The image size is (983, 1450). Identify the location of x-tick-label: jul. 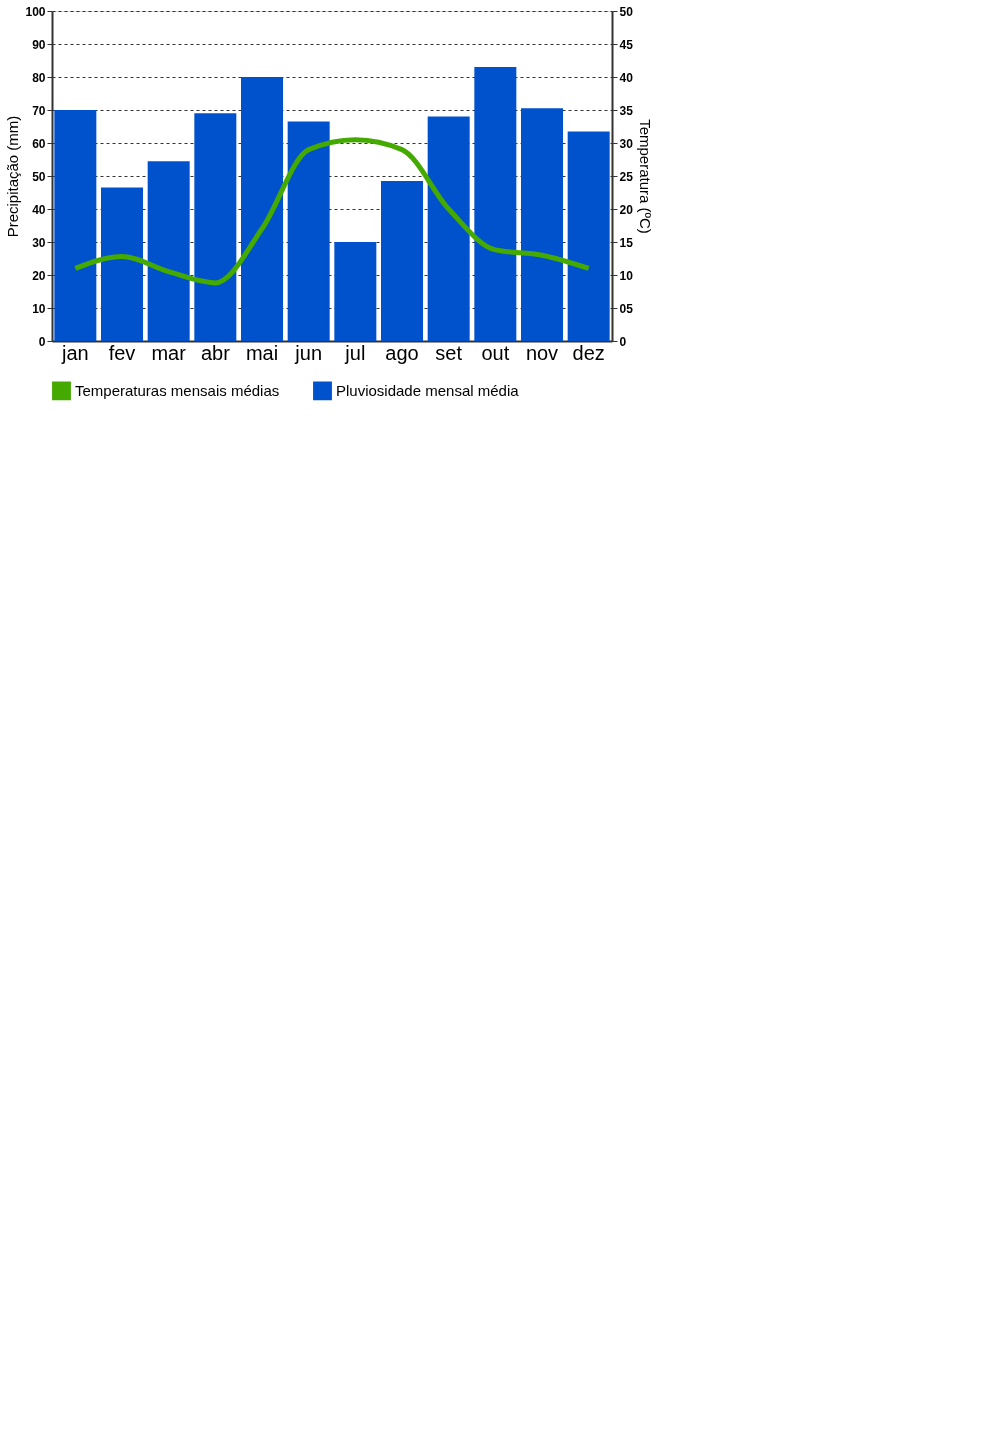
(355, 352).